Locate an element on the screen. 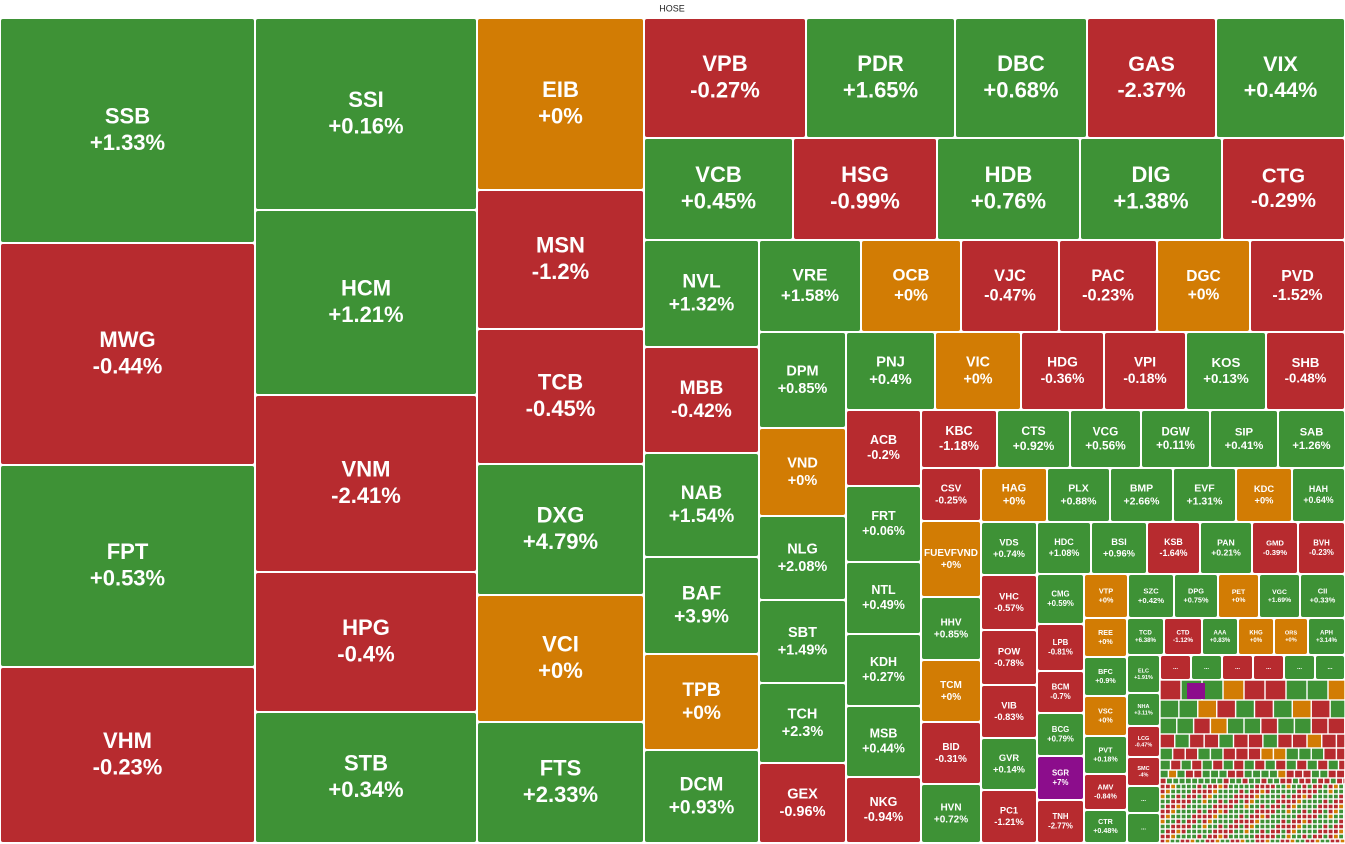 The height and width of the screenshot is (844, 1345). tile-change: +0.72% is located at coordinates (951, 819).